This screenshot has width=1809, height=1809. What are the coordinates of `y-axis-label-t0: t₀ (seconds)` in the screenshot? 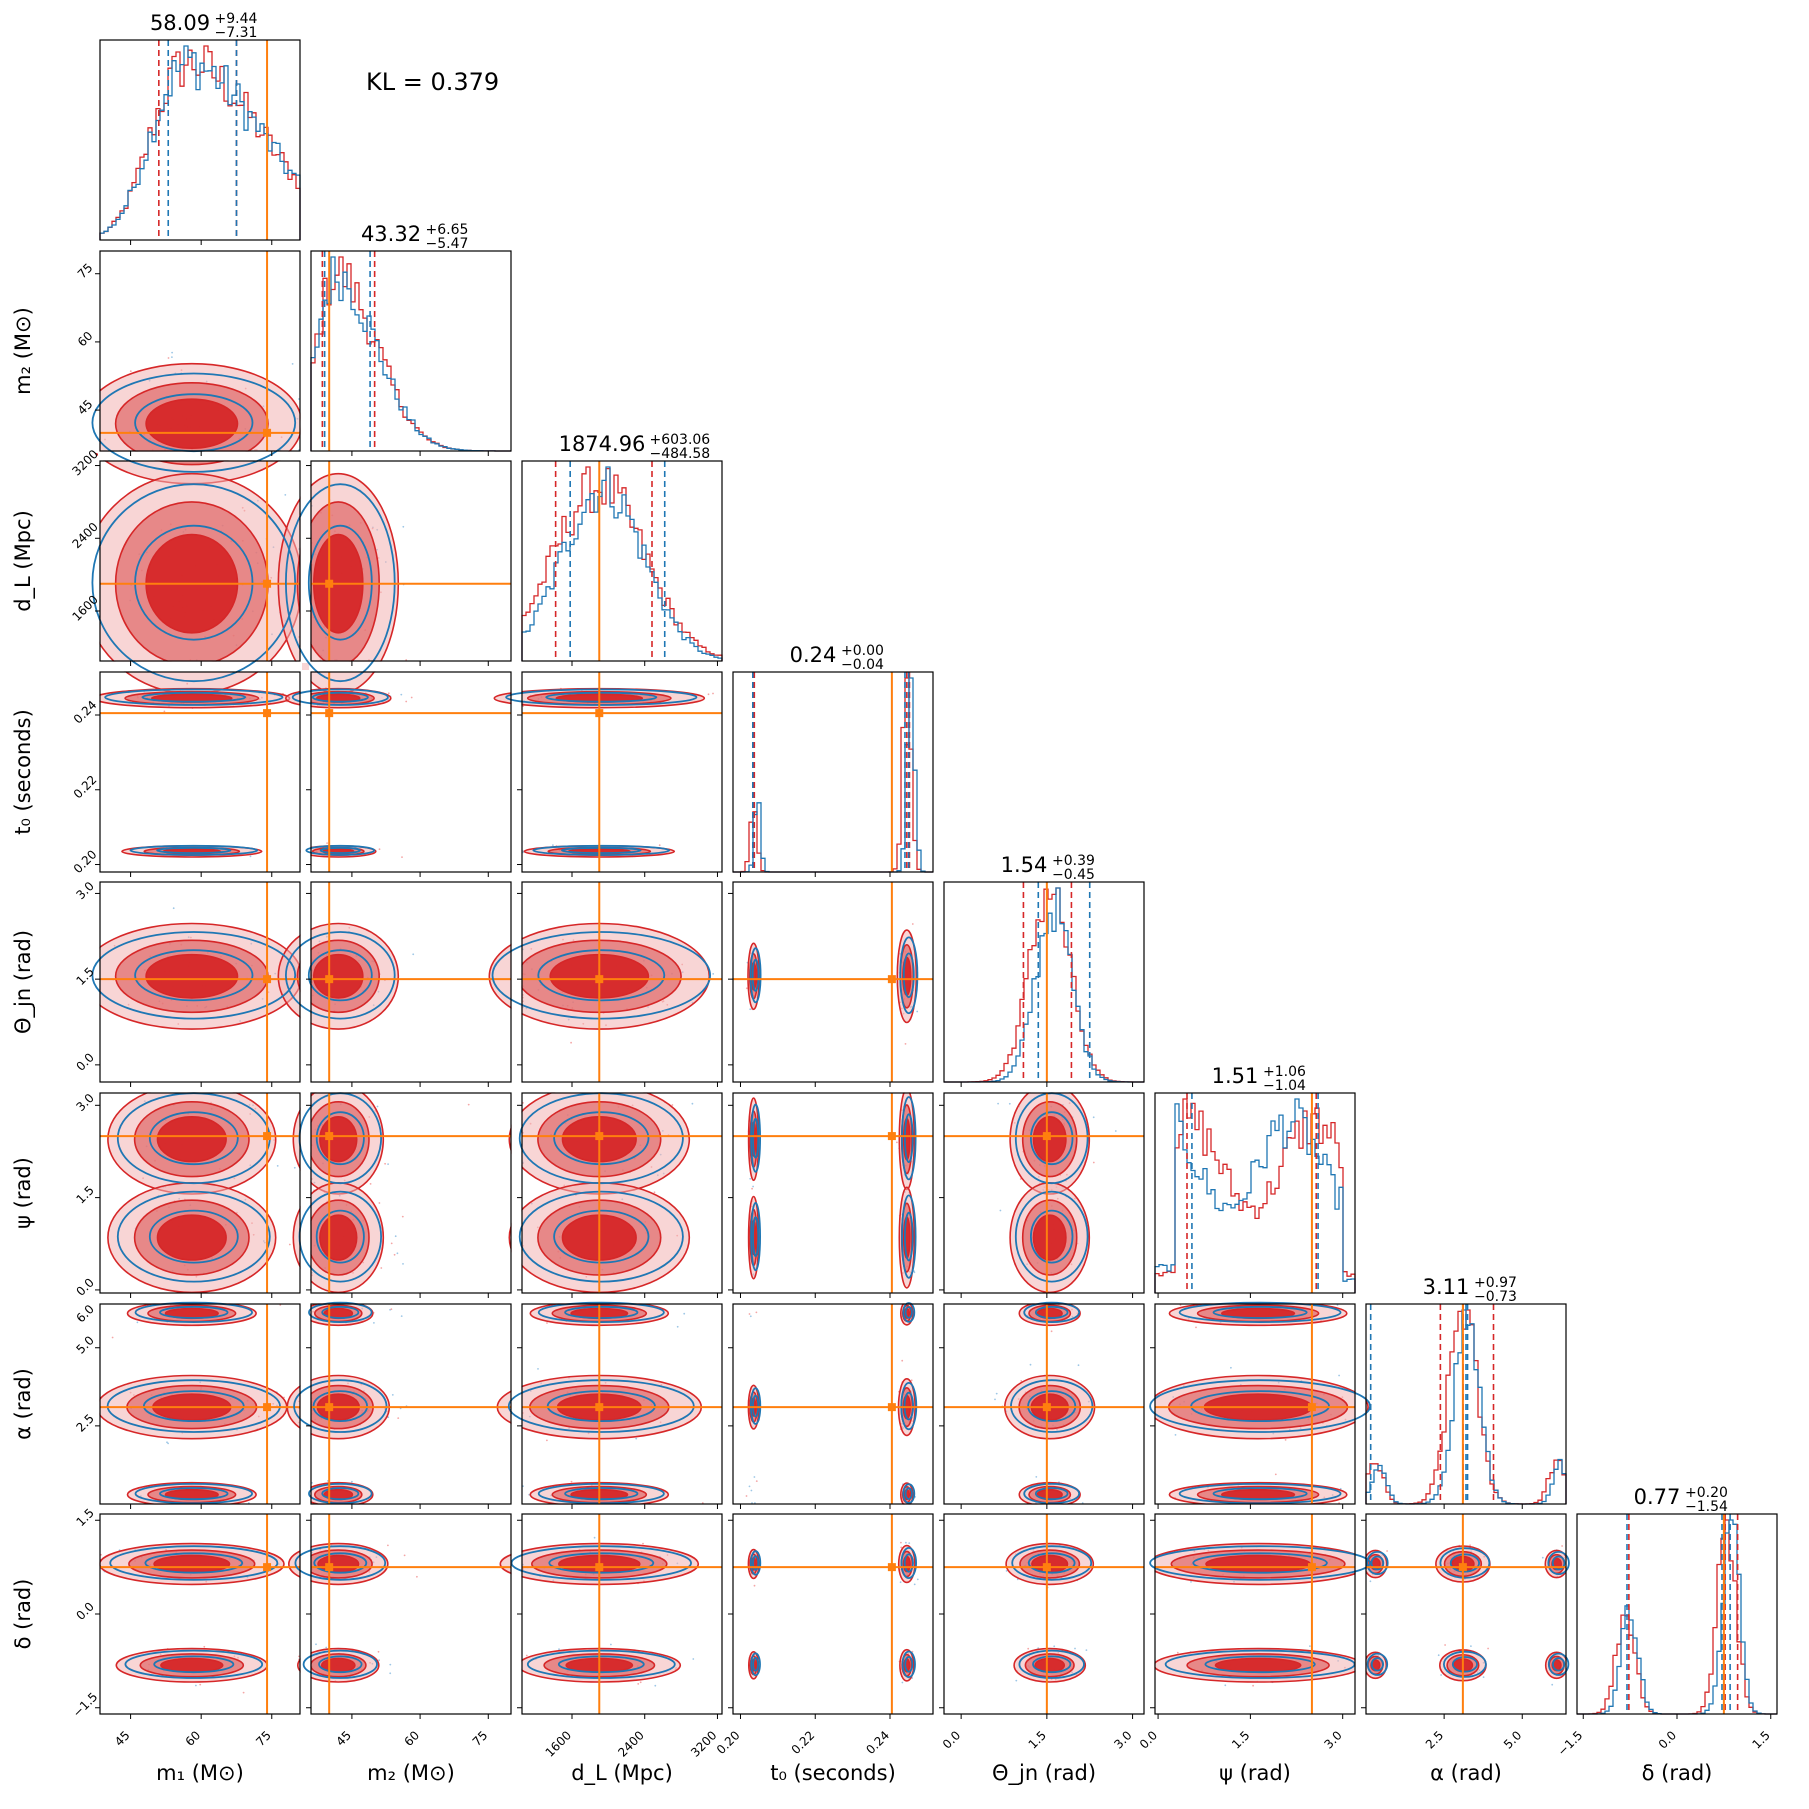 It's located at (23, 772).